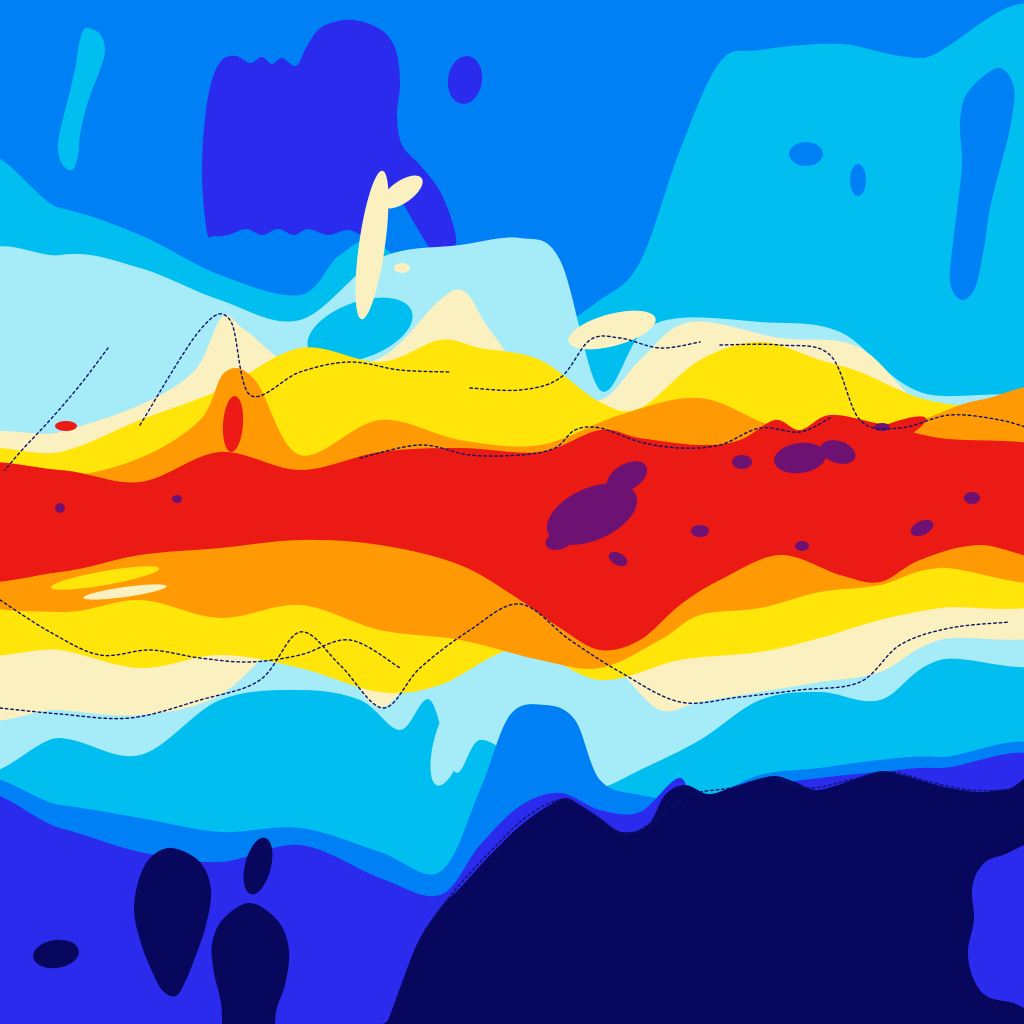 The width and height of the screenshot is (1024, 1024). Describe the element at coordinates (56, 409) in the screenshot. I see `contour-left-diagonal` at that location.